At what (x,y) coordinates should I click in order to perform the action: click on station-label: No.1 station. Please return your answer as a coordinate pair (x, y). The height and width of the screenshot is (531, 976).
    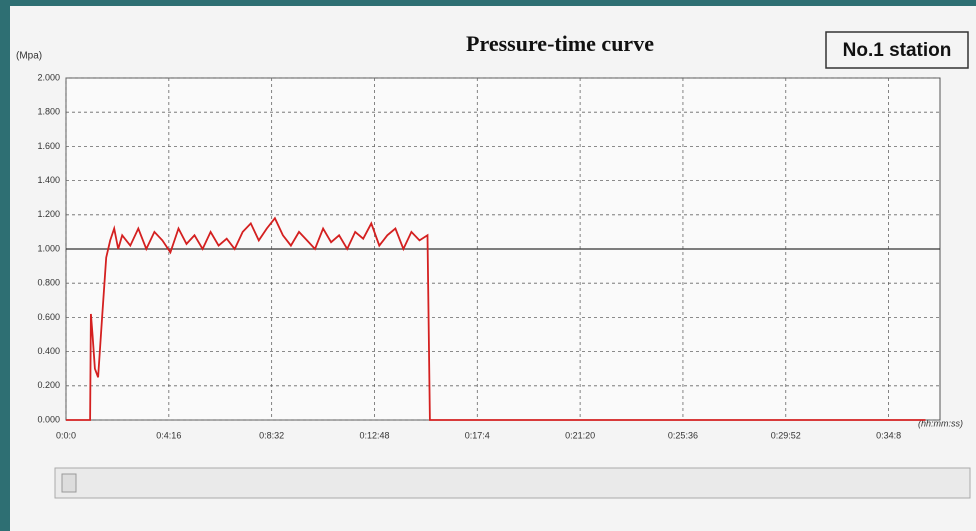
    Looking at the image, I should click on (897, 50).